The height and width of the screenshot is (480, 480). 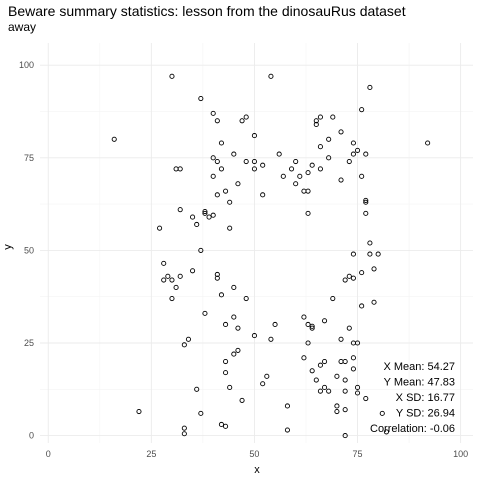 What do you see at coordinates (358, 454) in the screenshot?
I see `x-tick-label: 75` at bounding box center [358, 454].